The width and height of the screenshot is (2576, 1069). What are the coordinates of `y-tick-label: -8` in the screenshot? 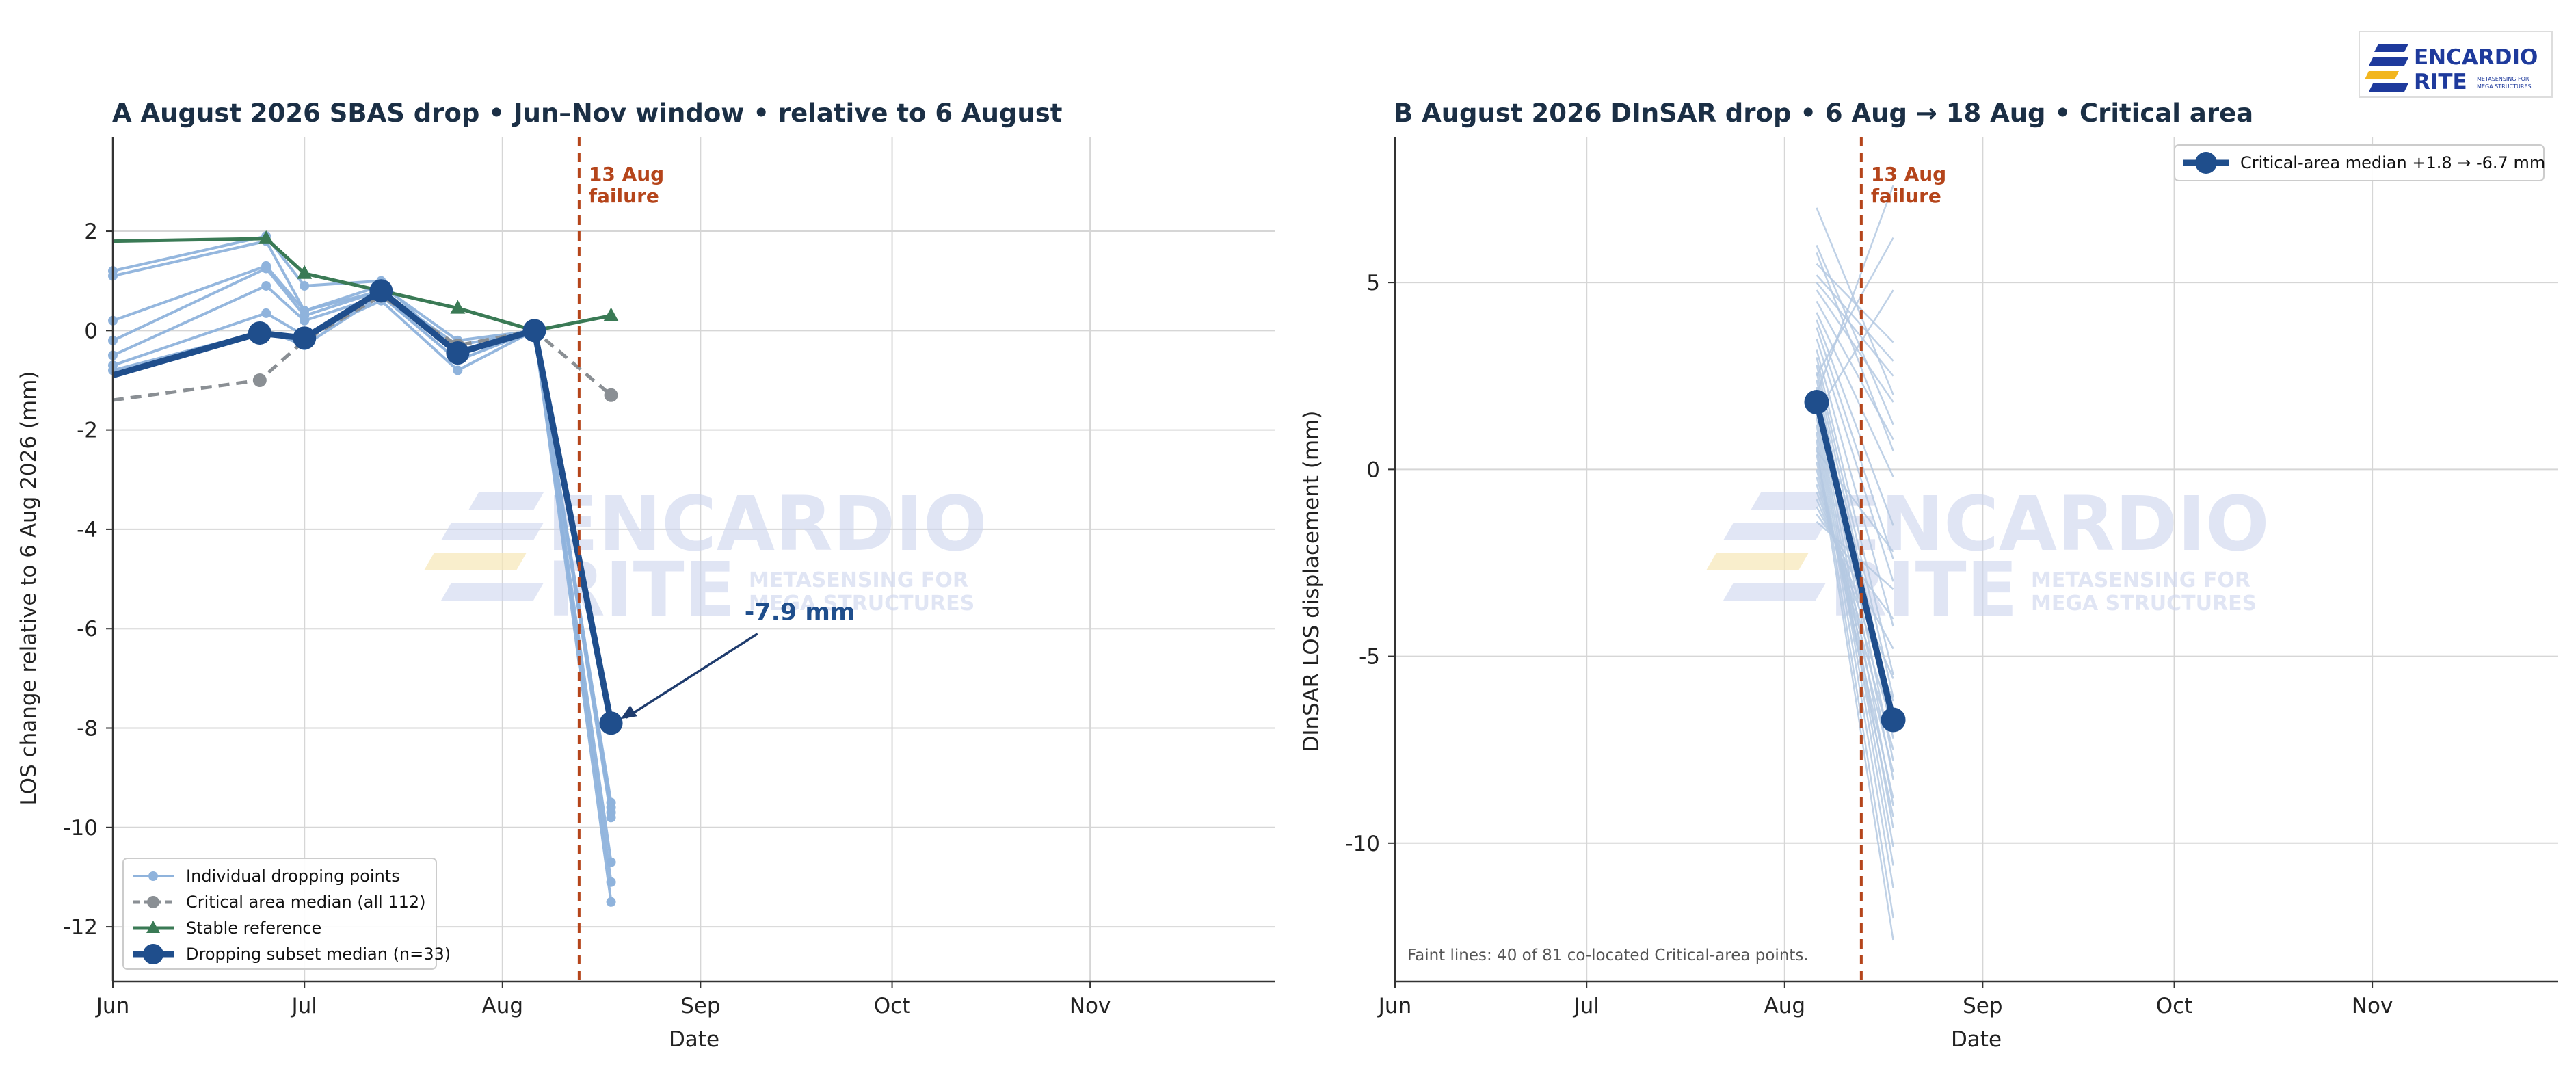 It's located at (87, 729).